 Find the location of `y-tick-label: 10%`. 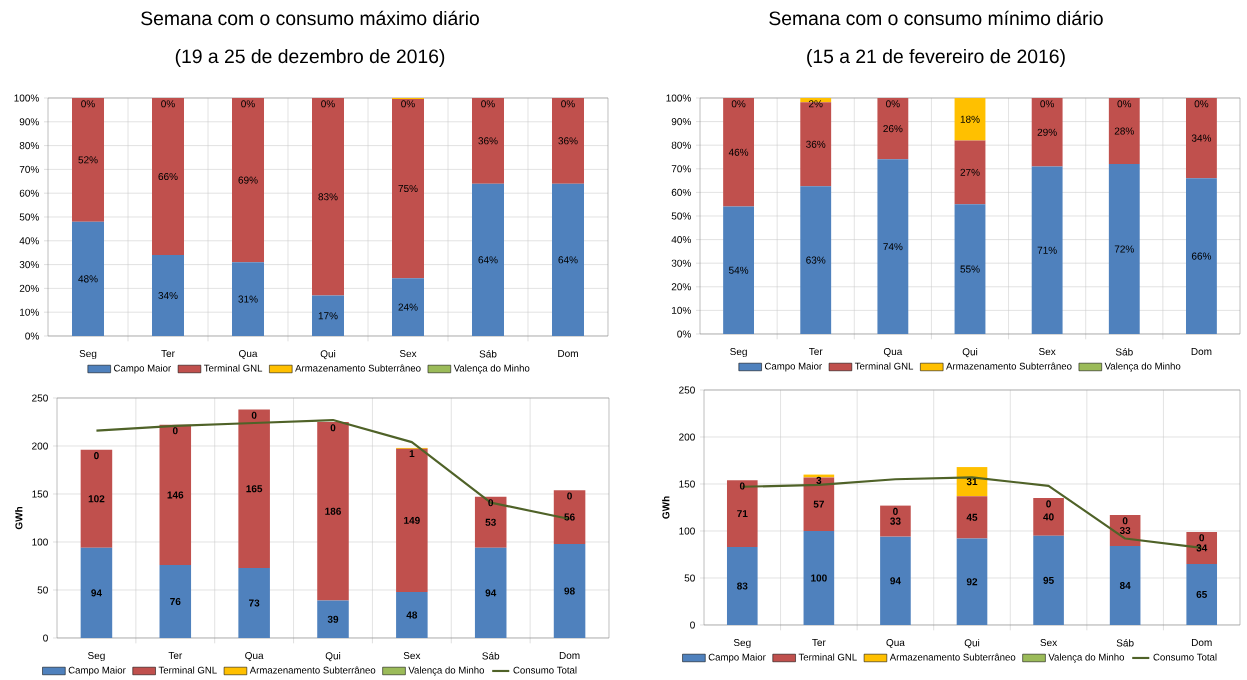

y-tick-label: 10% is located at coordinates (681, 310).